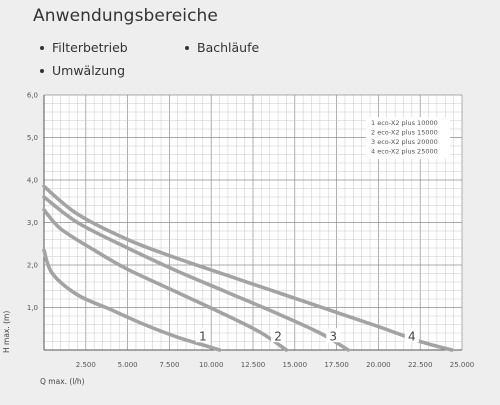  Describe the element at coordinates (253, 365) in the screenshot. I see `x-tick-label: 12.500` at that location.